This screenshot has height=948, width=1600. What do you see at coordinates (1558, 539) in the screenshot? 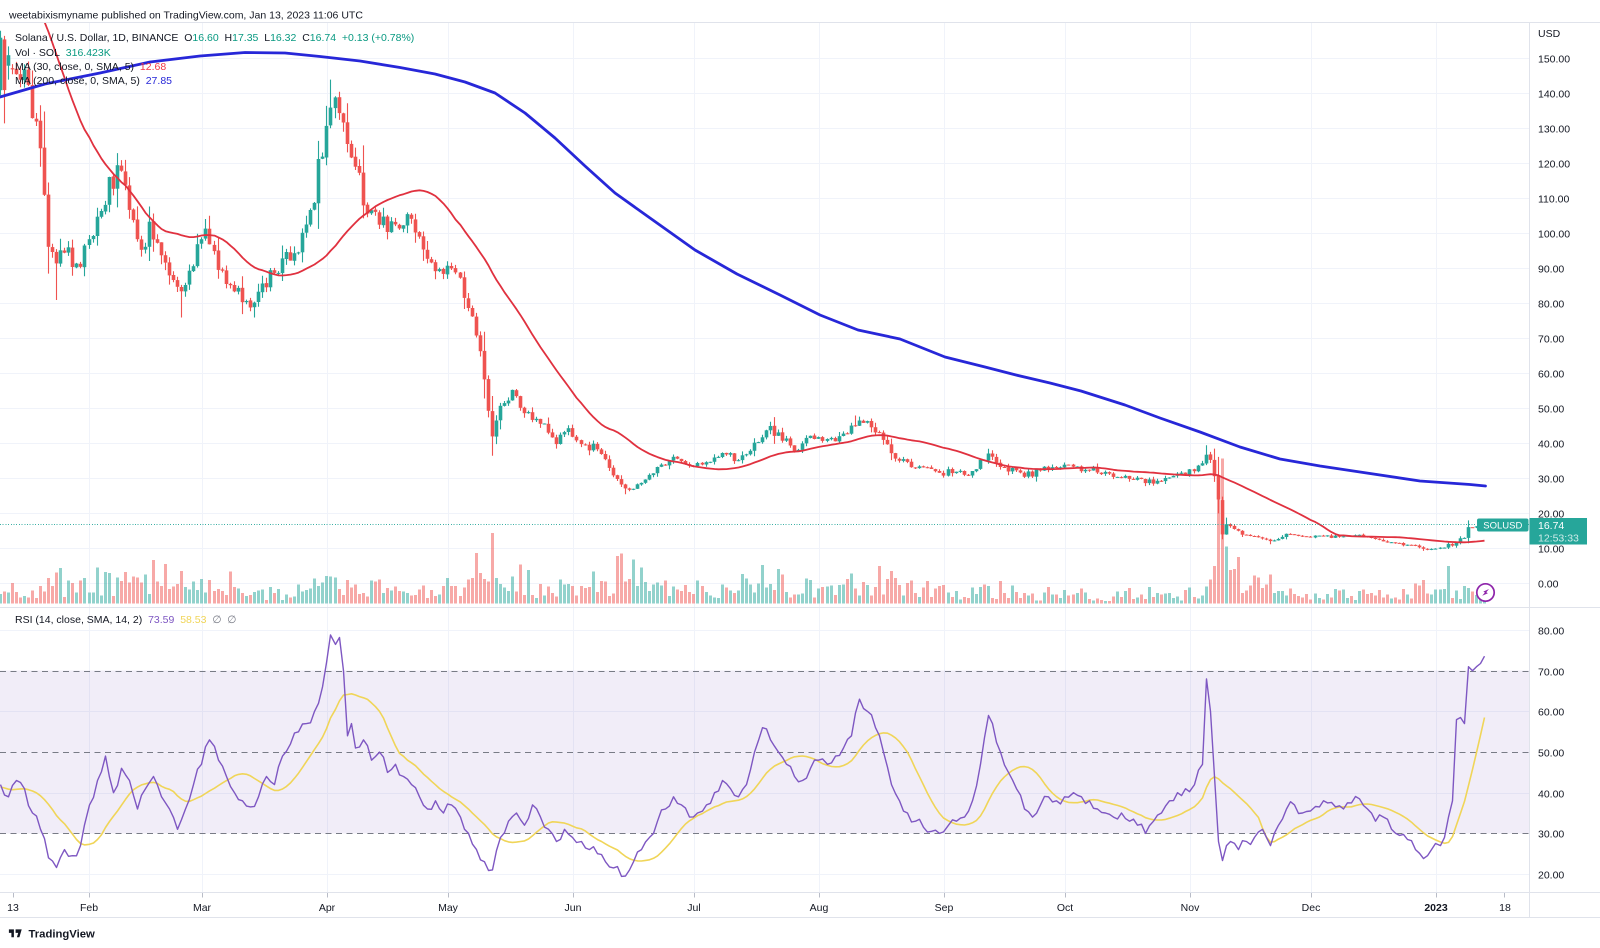
I see `svg-text: 12:53:33` at bounding box center [1558, 539].